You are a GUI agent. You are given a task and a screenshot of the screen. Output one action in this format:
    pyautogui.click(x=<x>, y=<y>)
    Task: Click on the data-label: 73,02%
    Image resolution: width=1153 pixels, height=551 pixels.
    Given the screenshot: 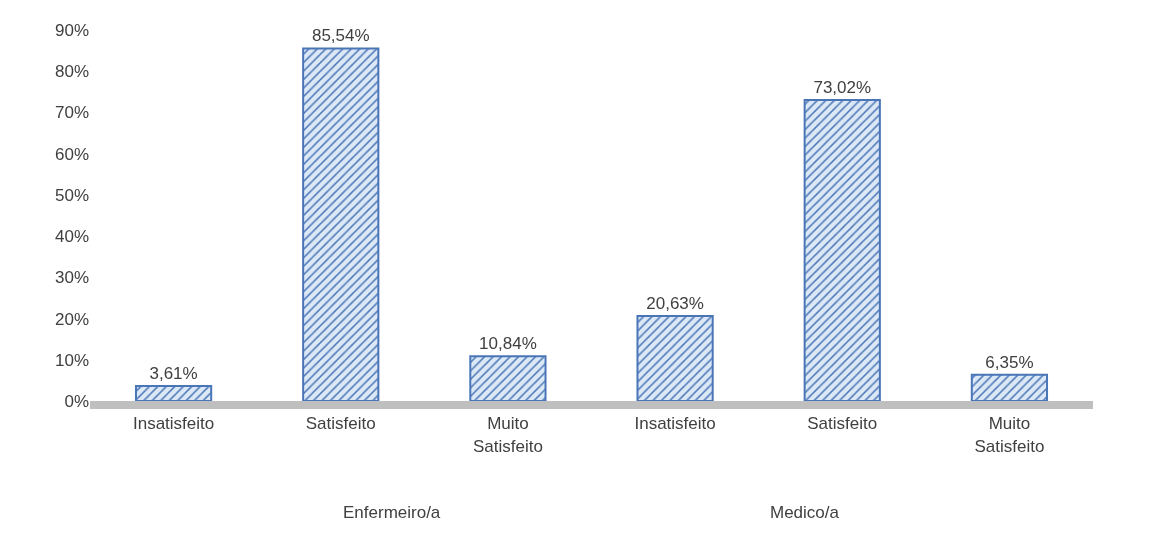 What is the action you would take?
    pyautogui.click(x=842, y=87)
    